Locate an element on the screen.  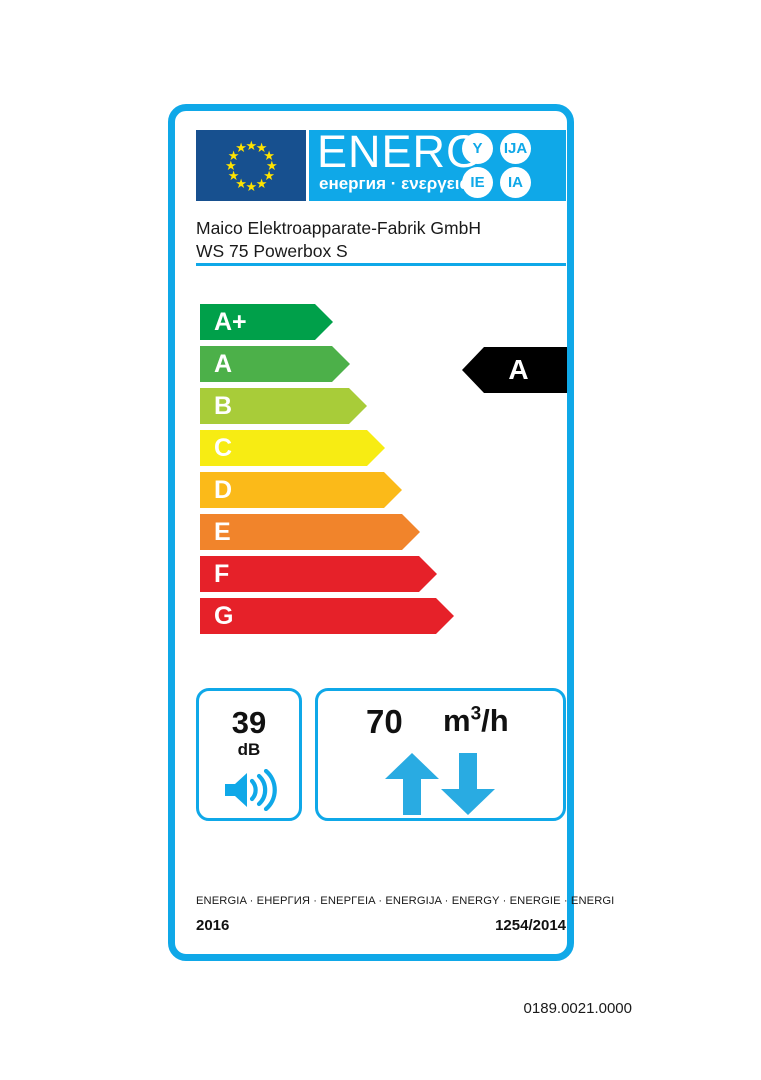
airflow-unit-base: m is located at coordinates (457, 720).